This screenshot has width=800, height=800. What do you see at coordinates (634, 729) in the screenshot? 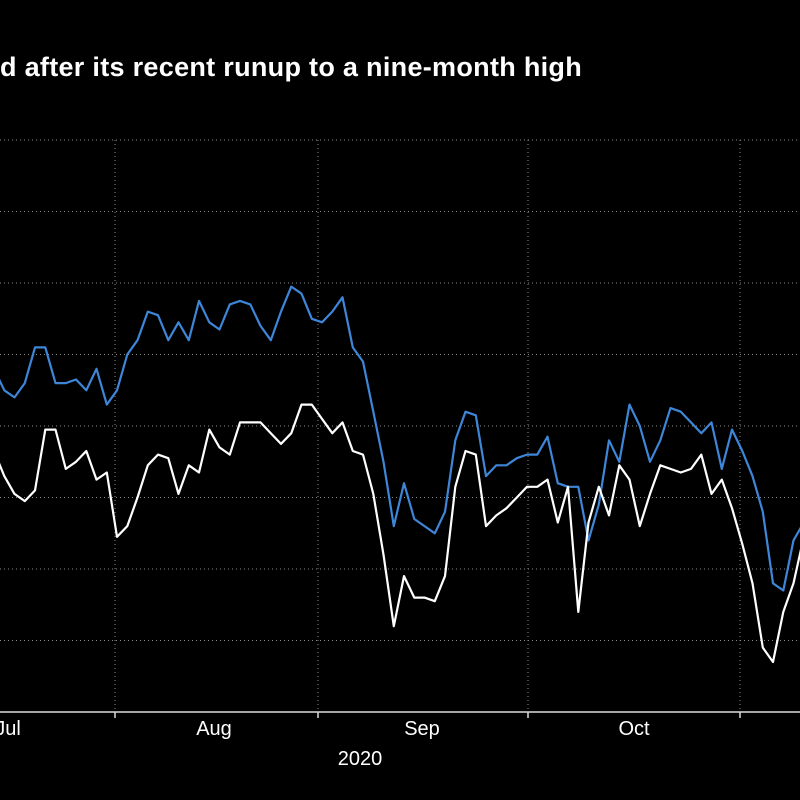
I see `x-tick-label: Oct` at bounding box center [634, 729].